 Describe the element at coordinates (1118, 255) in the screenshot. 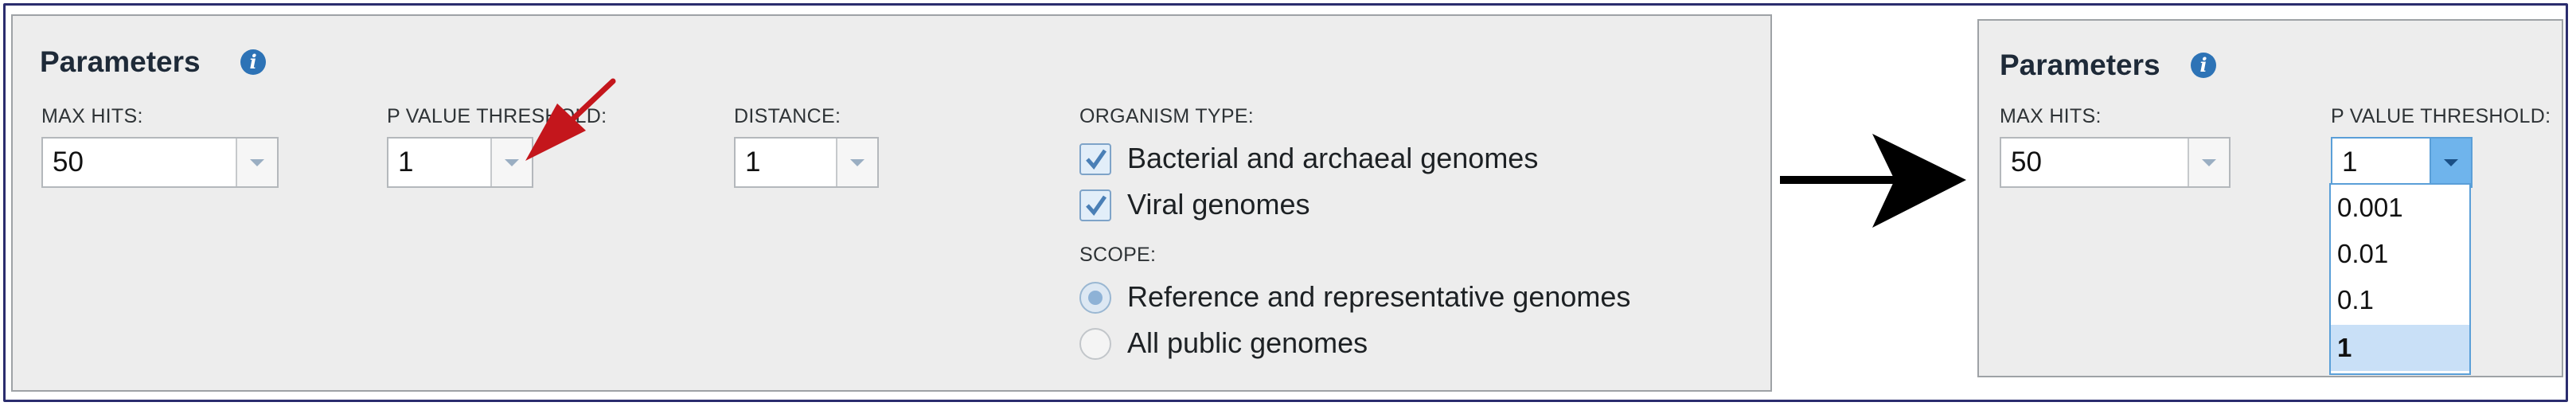

I see `scope-label: SCOPE:` at that location.